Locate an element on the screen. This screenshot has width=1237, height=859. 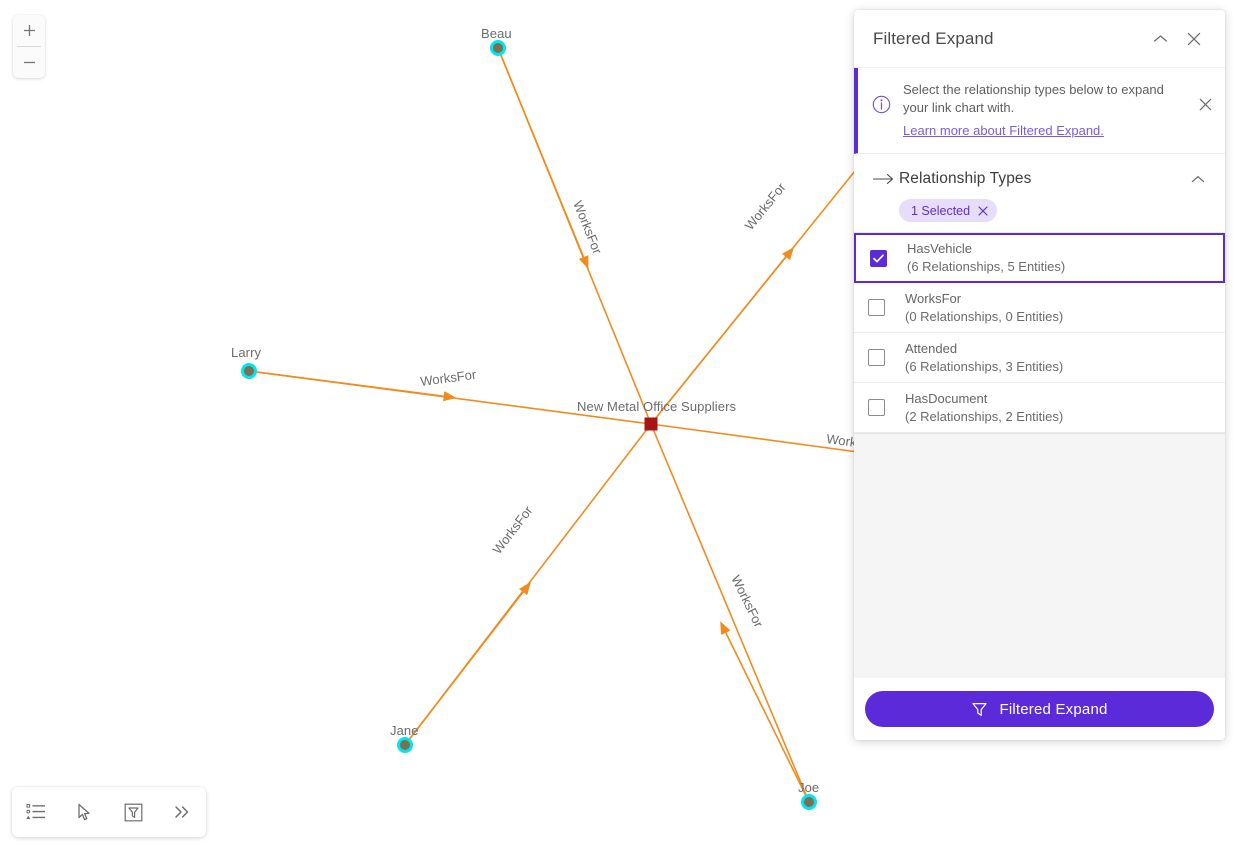
learn-more-link: Learn more about Filtered Expand. is located at coordinates (1003, 130).